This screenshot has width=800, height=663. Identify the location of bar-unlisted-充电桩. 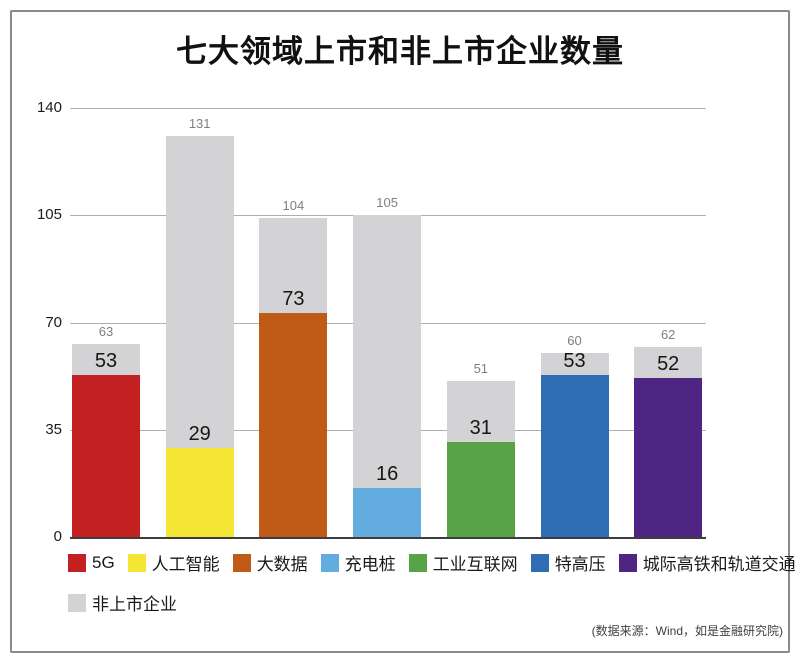
(387, 376).